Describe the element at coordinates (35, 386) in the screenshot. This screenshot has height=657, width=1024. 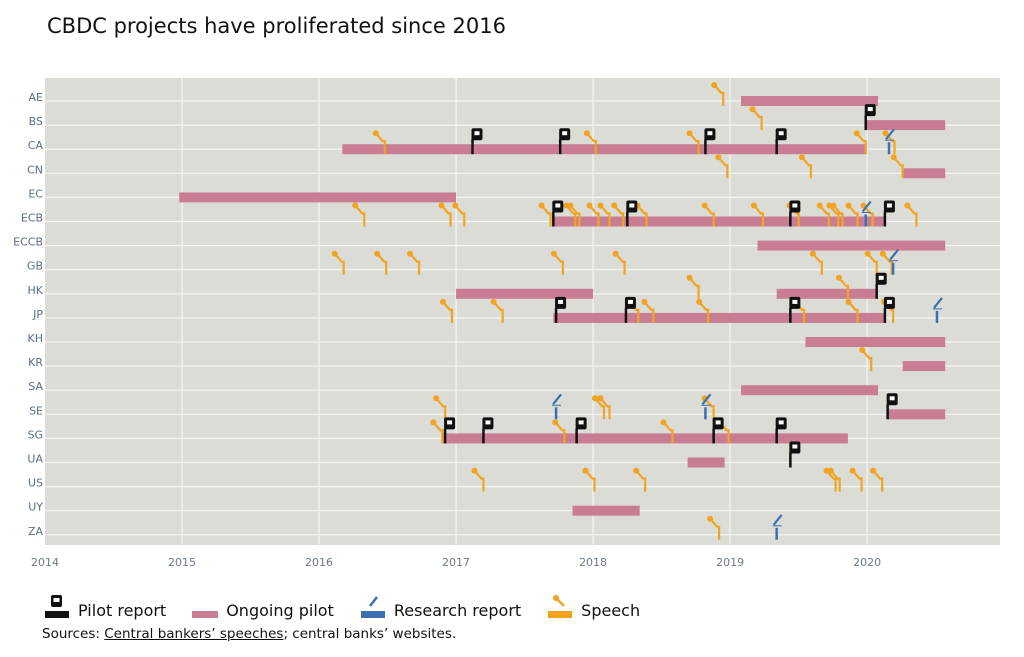
I see `row-label: SA` at that location.